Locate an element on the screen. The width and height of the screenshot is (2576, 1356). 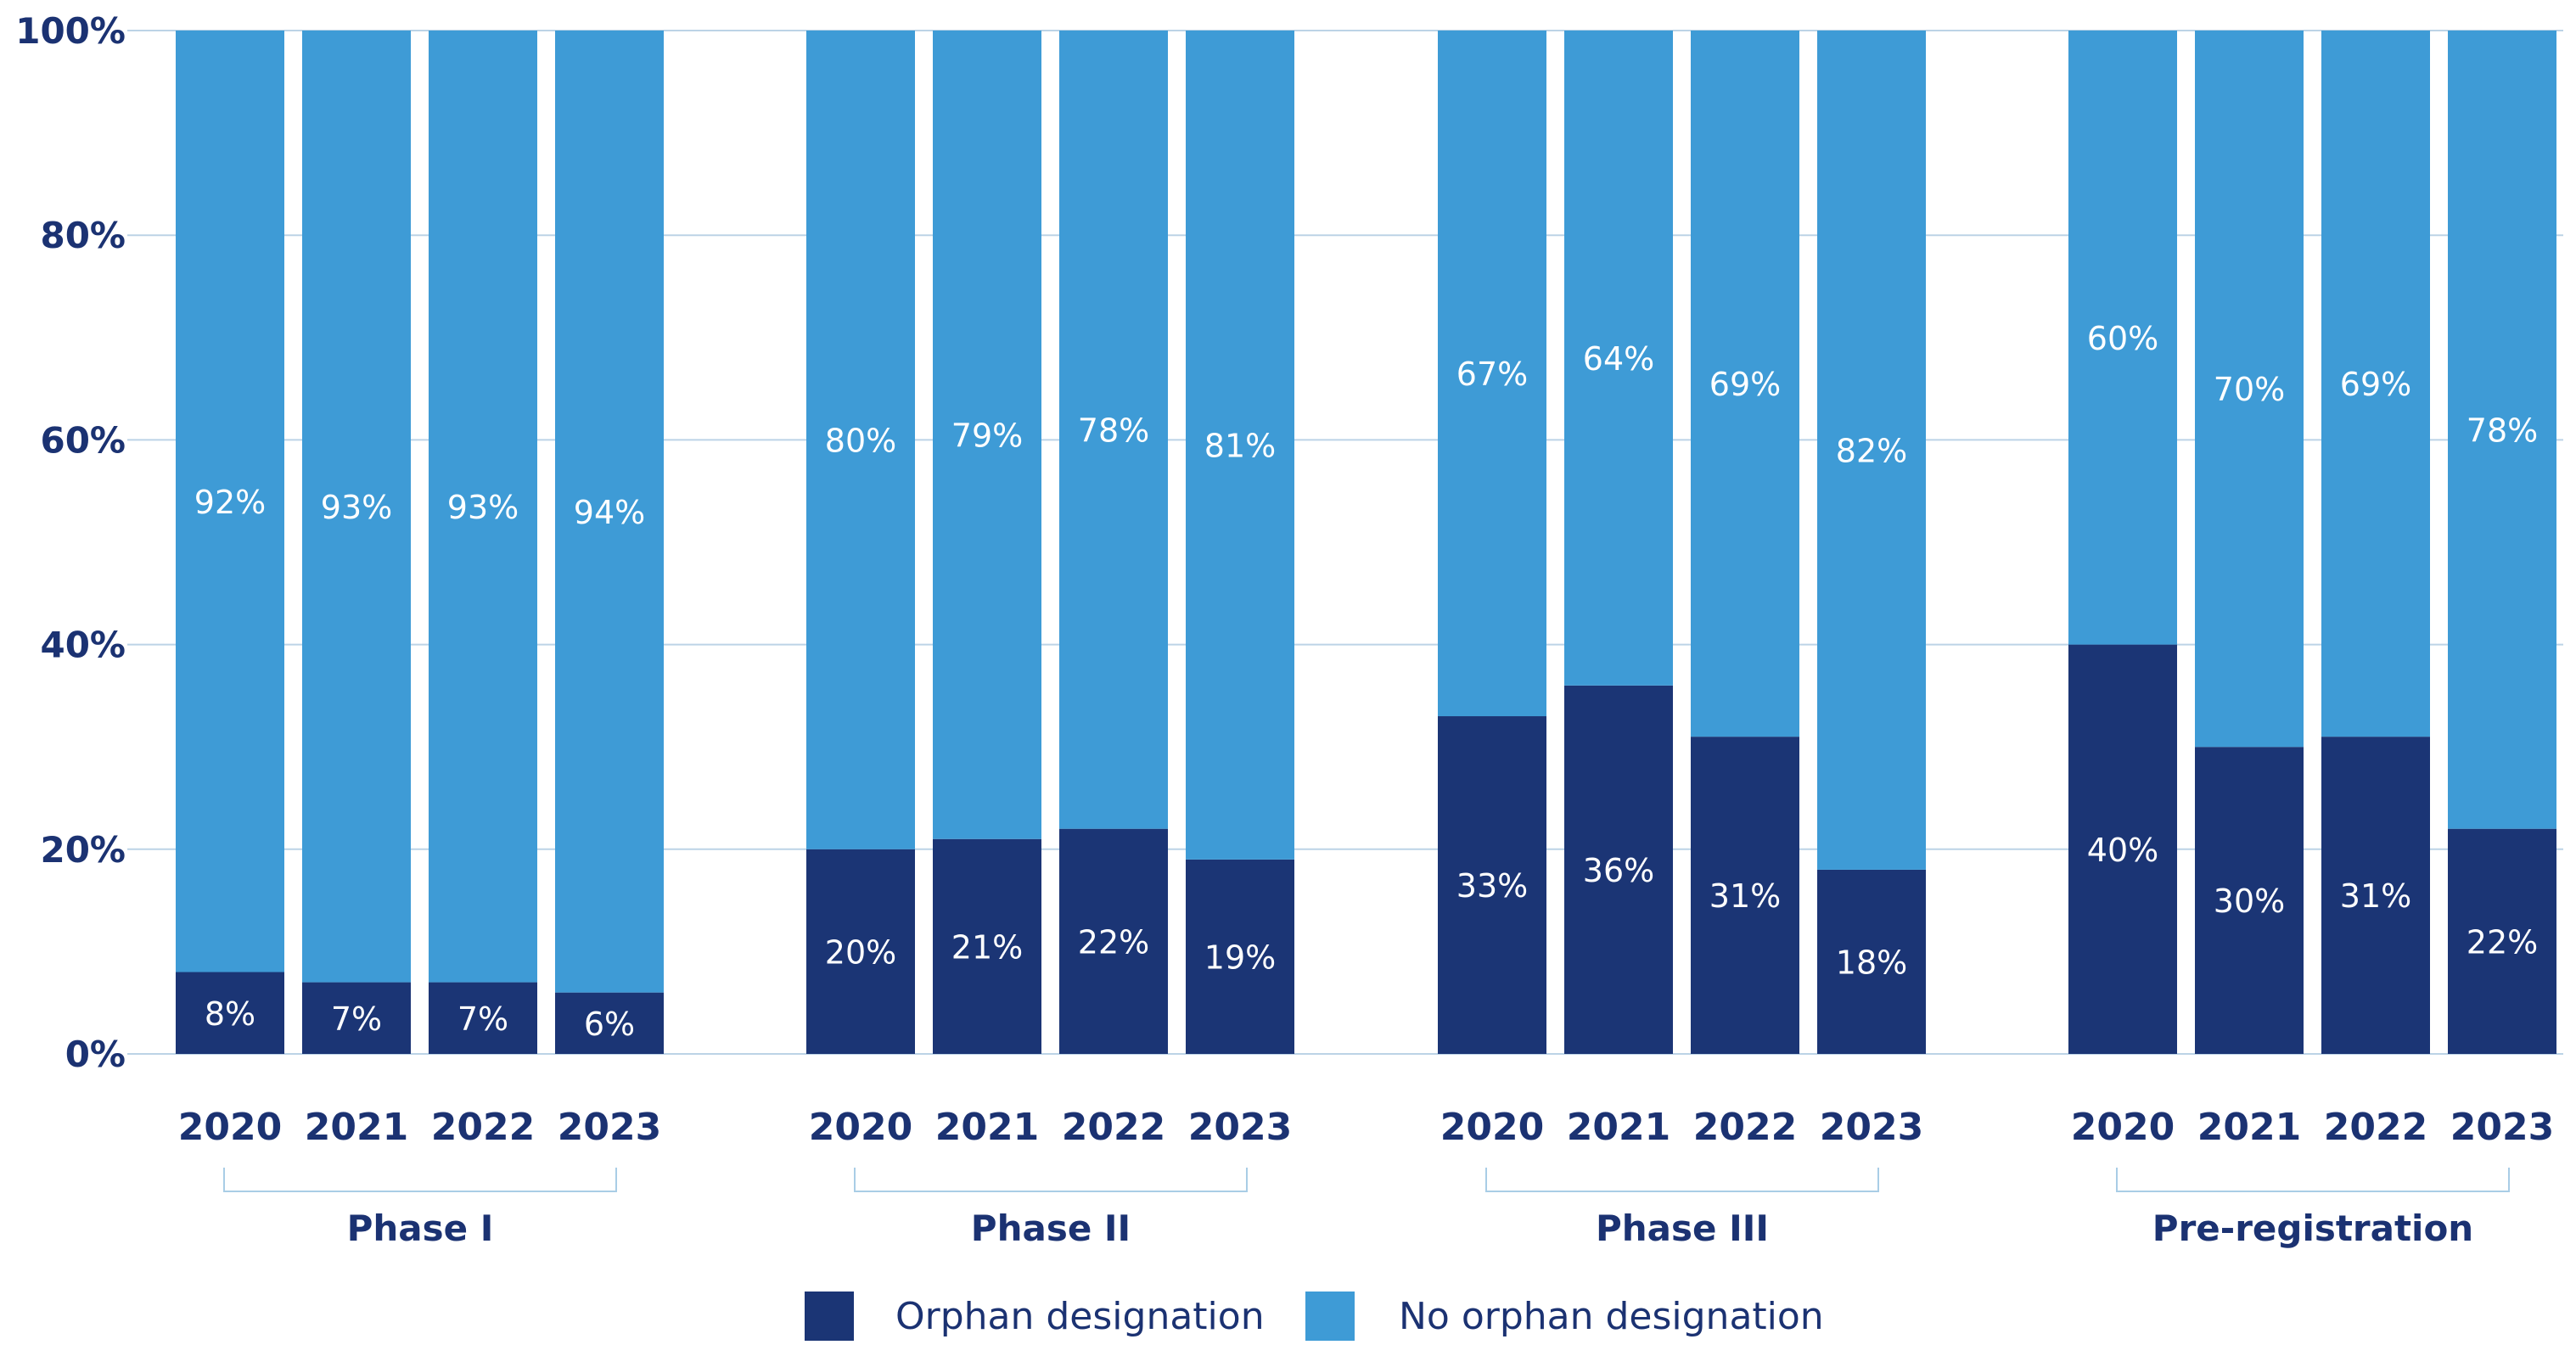
data-label: 81% is located at coordinates (1240, 446).